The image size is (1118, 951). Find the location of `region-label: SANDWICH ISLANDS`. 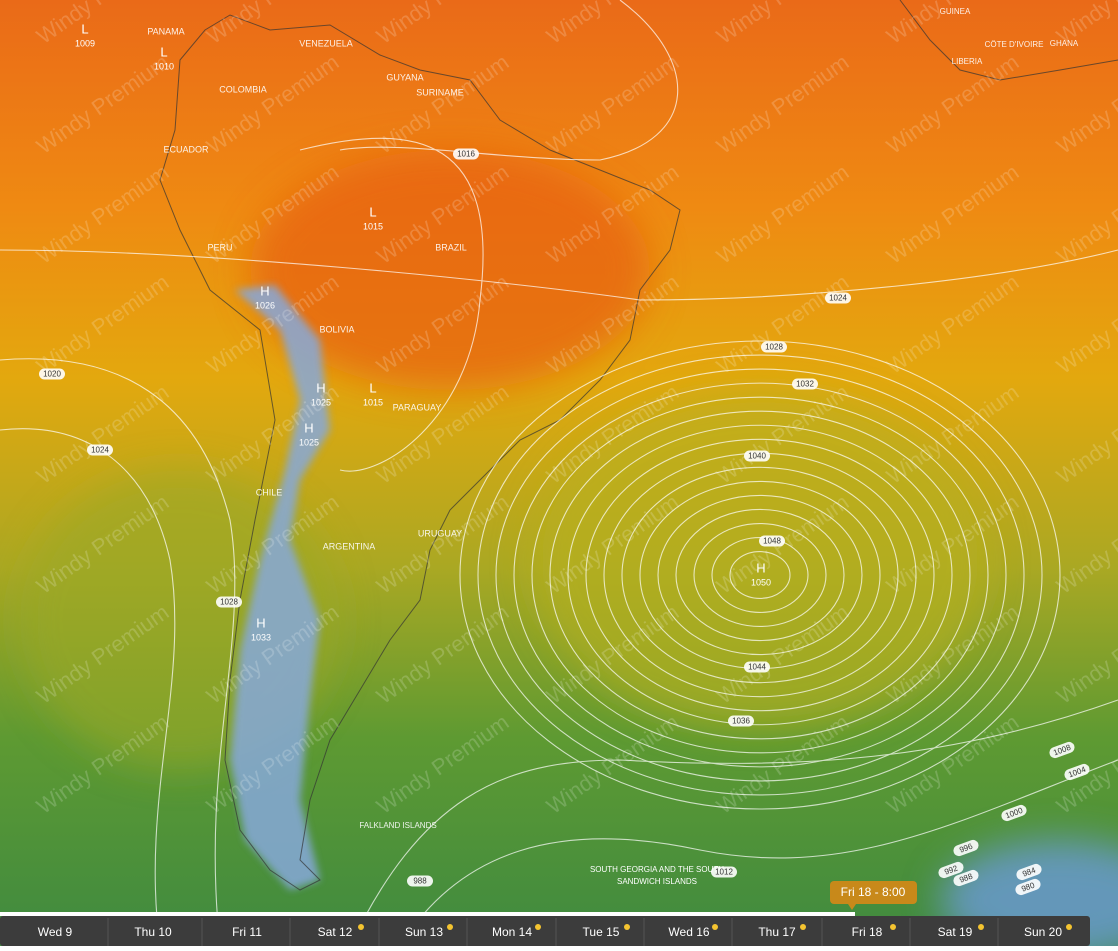

region-label: SANDWICH ISLANDS is located at coordinates (657, 881).